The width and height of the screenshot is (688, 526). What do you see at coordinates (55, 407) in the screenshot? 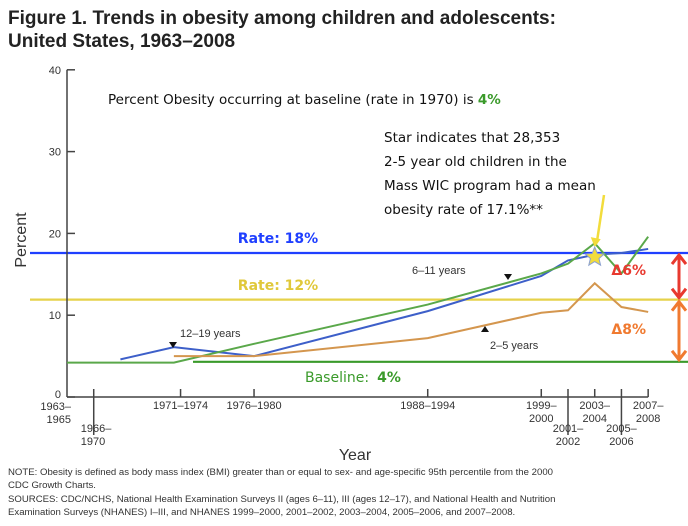
I see `x-tick-label: 1963–` at bounding box center [55, 407].